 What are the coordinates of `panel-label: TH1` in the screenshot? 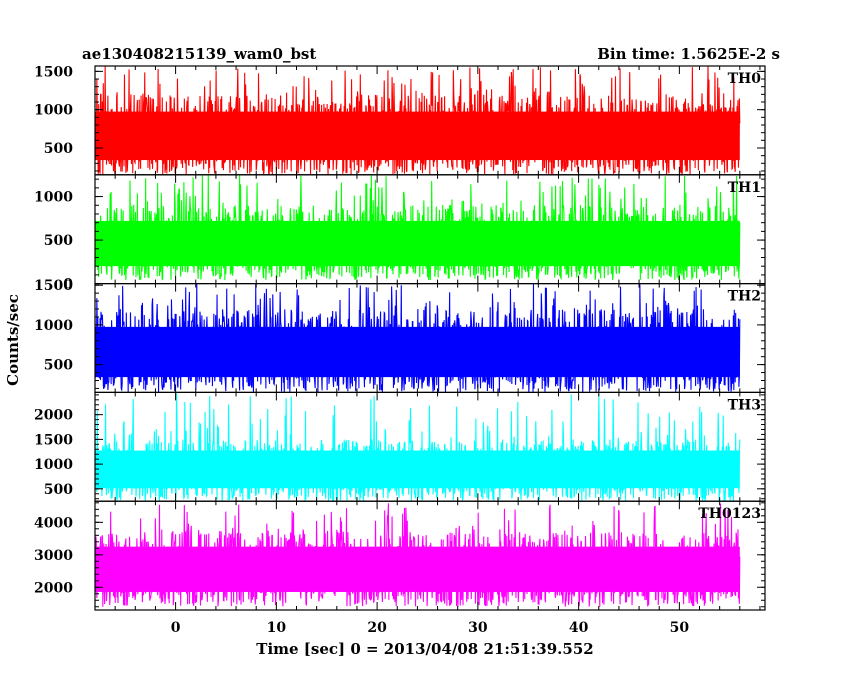 It's located at (744, 188).